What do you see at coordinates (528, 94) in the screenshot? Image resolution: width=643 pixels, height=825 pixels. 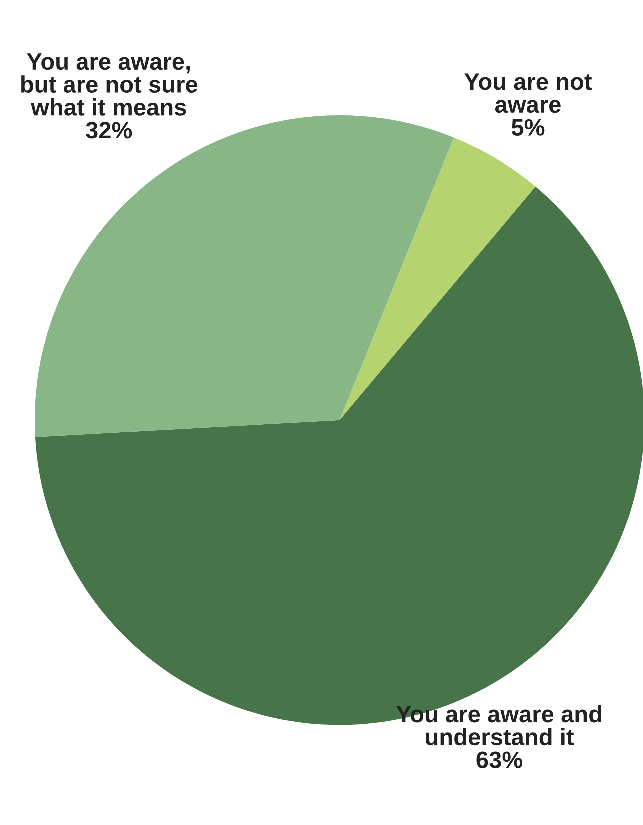 I see `slice-label: You are not aware` at bounding box center [528, 94].